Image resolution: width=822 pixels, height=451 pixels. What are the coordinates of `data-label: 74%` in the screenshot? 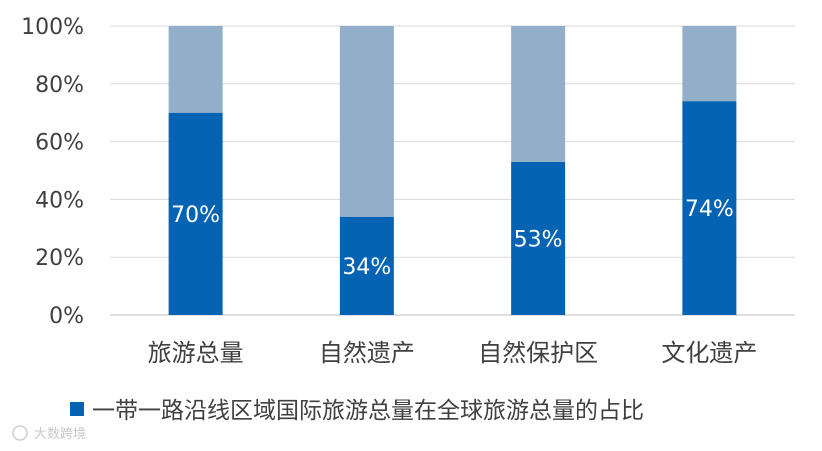 It's located at (709, 209).